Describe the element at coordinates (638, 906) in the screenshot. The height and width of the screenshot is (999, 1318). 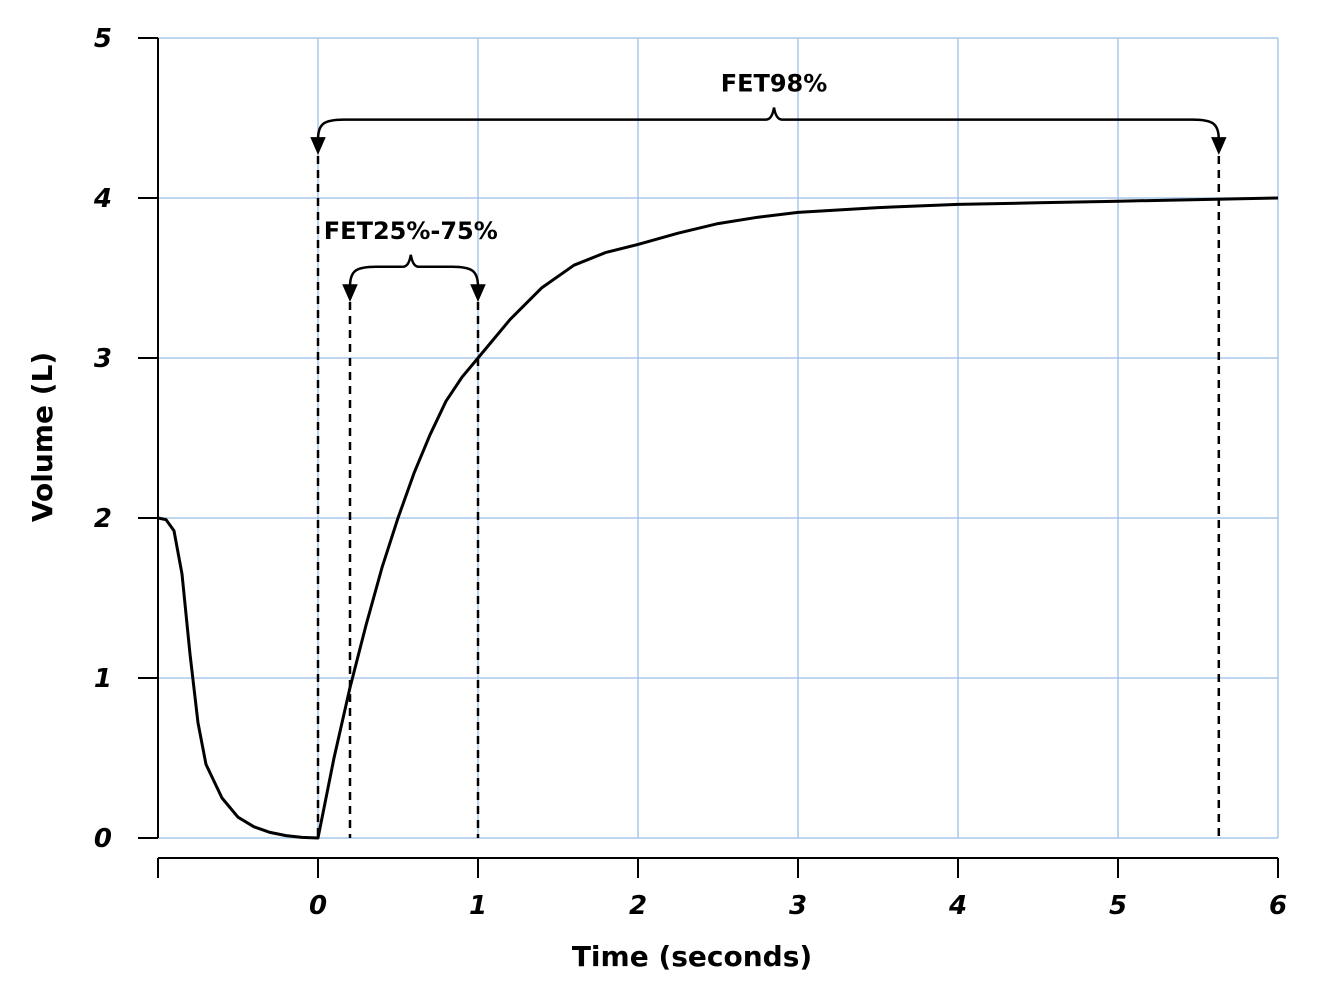
I see `x-tick-label: 2` at that location.